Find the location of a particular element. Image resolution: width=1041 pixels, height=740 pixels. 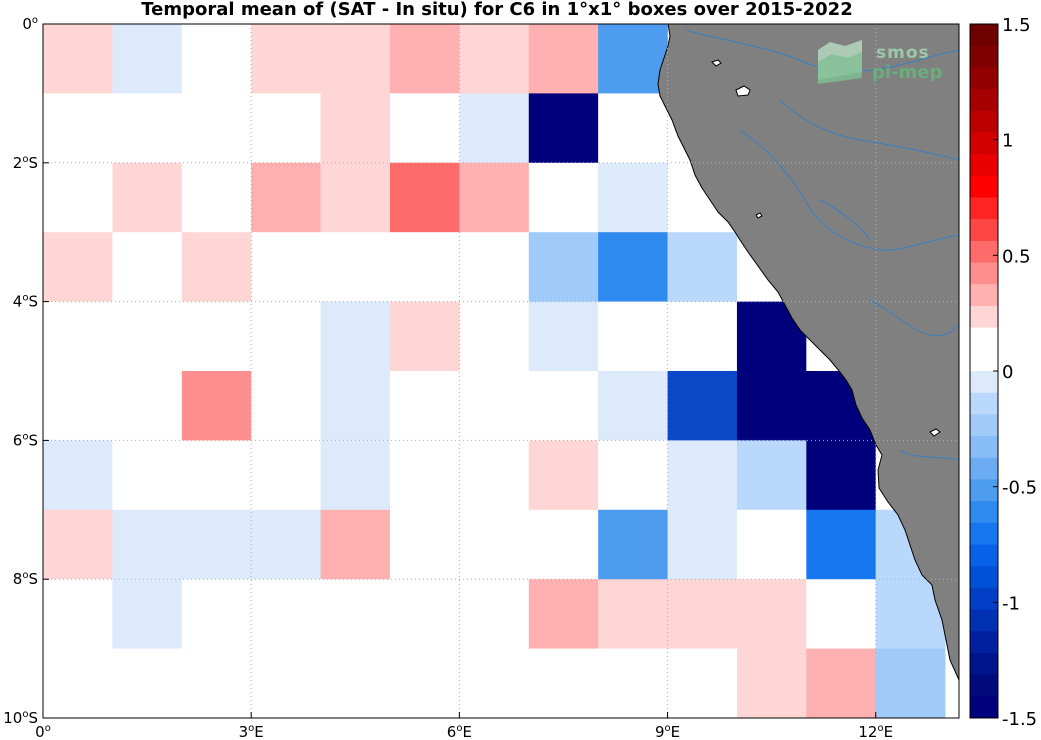

colorbar-segments is located at coordinates (984, 371).